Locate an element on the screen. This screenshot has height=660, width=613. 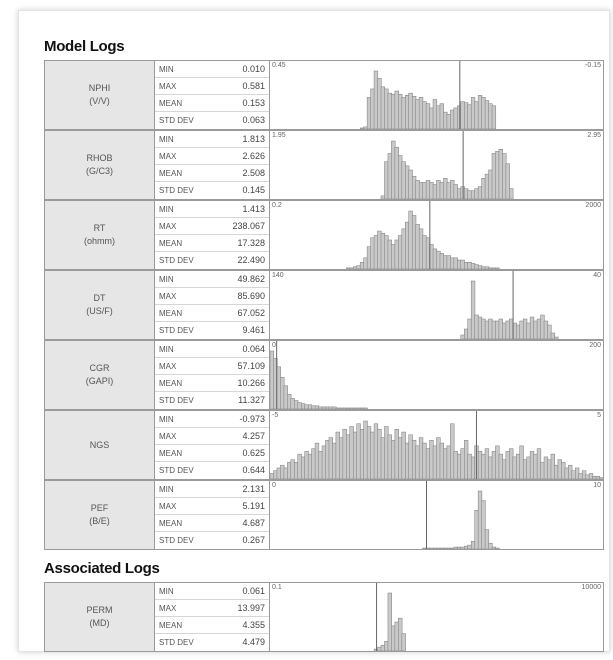
stat-value-min: 2.131 is located at coordinates (253, 489).